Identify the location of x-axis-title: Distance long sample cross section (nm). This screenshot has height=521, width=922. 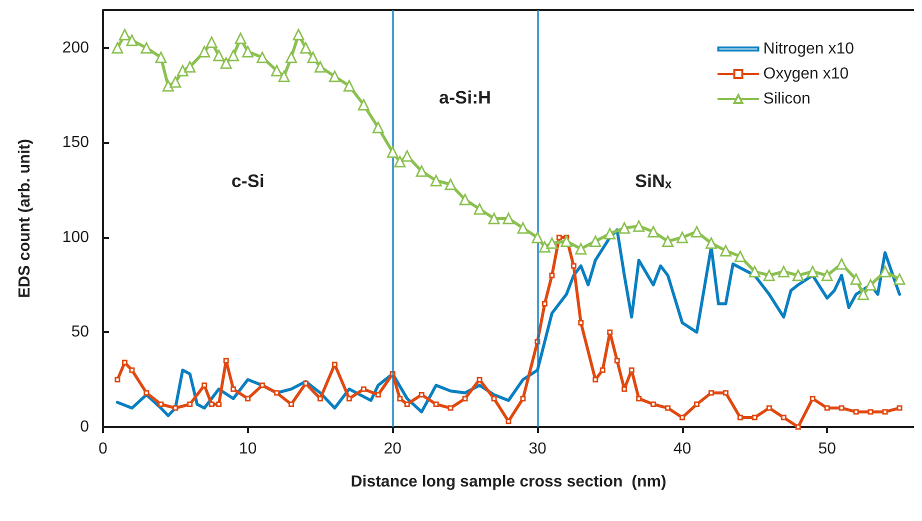
(508, 482).